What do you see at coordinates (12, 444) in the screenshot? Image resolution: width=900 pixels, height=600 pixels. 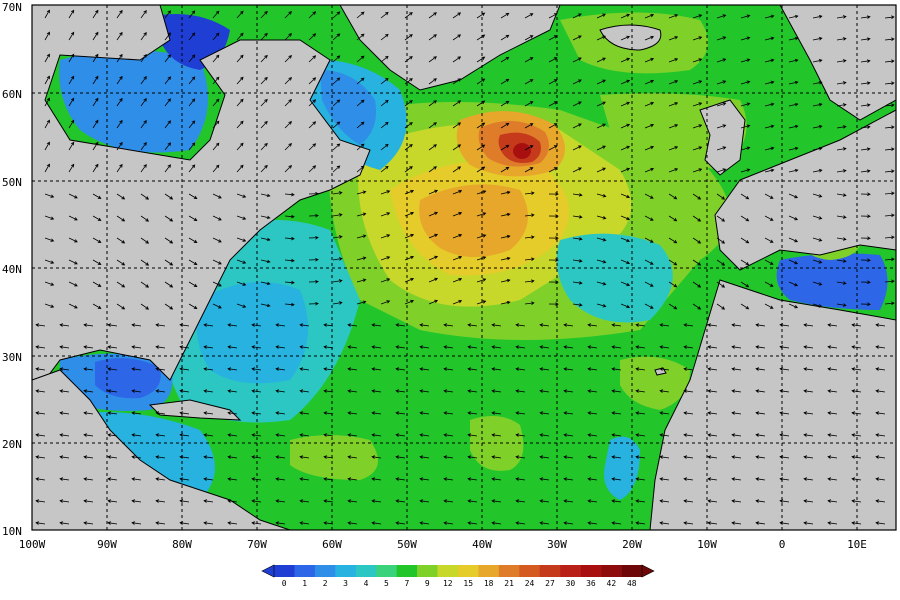 I see `lat-label-20n: 20N` at bounding box center [12, 444].